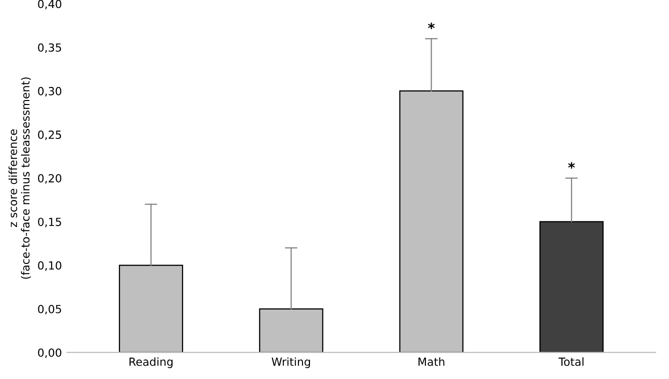 The height and width of the screenshot is (379, 669). Describe the element at coordinates (50, 353) in the screenshot. I see `y-tick-label: 0,00` at that location.